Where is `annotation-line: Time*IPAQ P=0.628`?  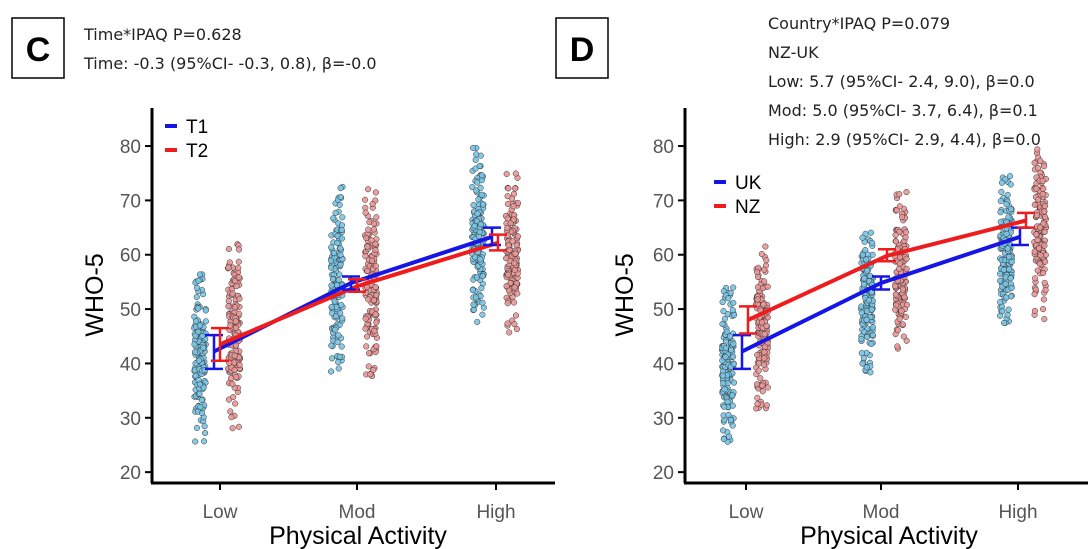
annotation-line: Time*IPAQ P=0.628 is located at coordinates (162, 34).